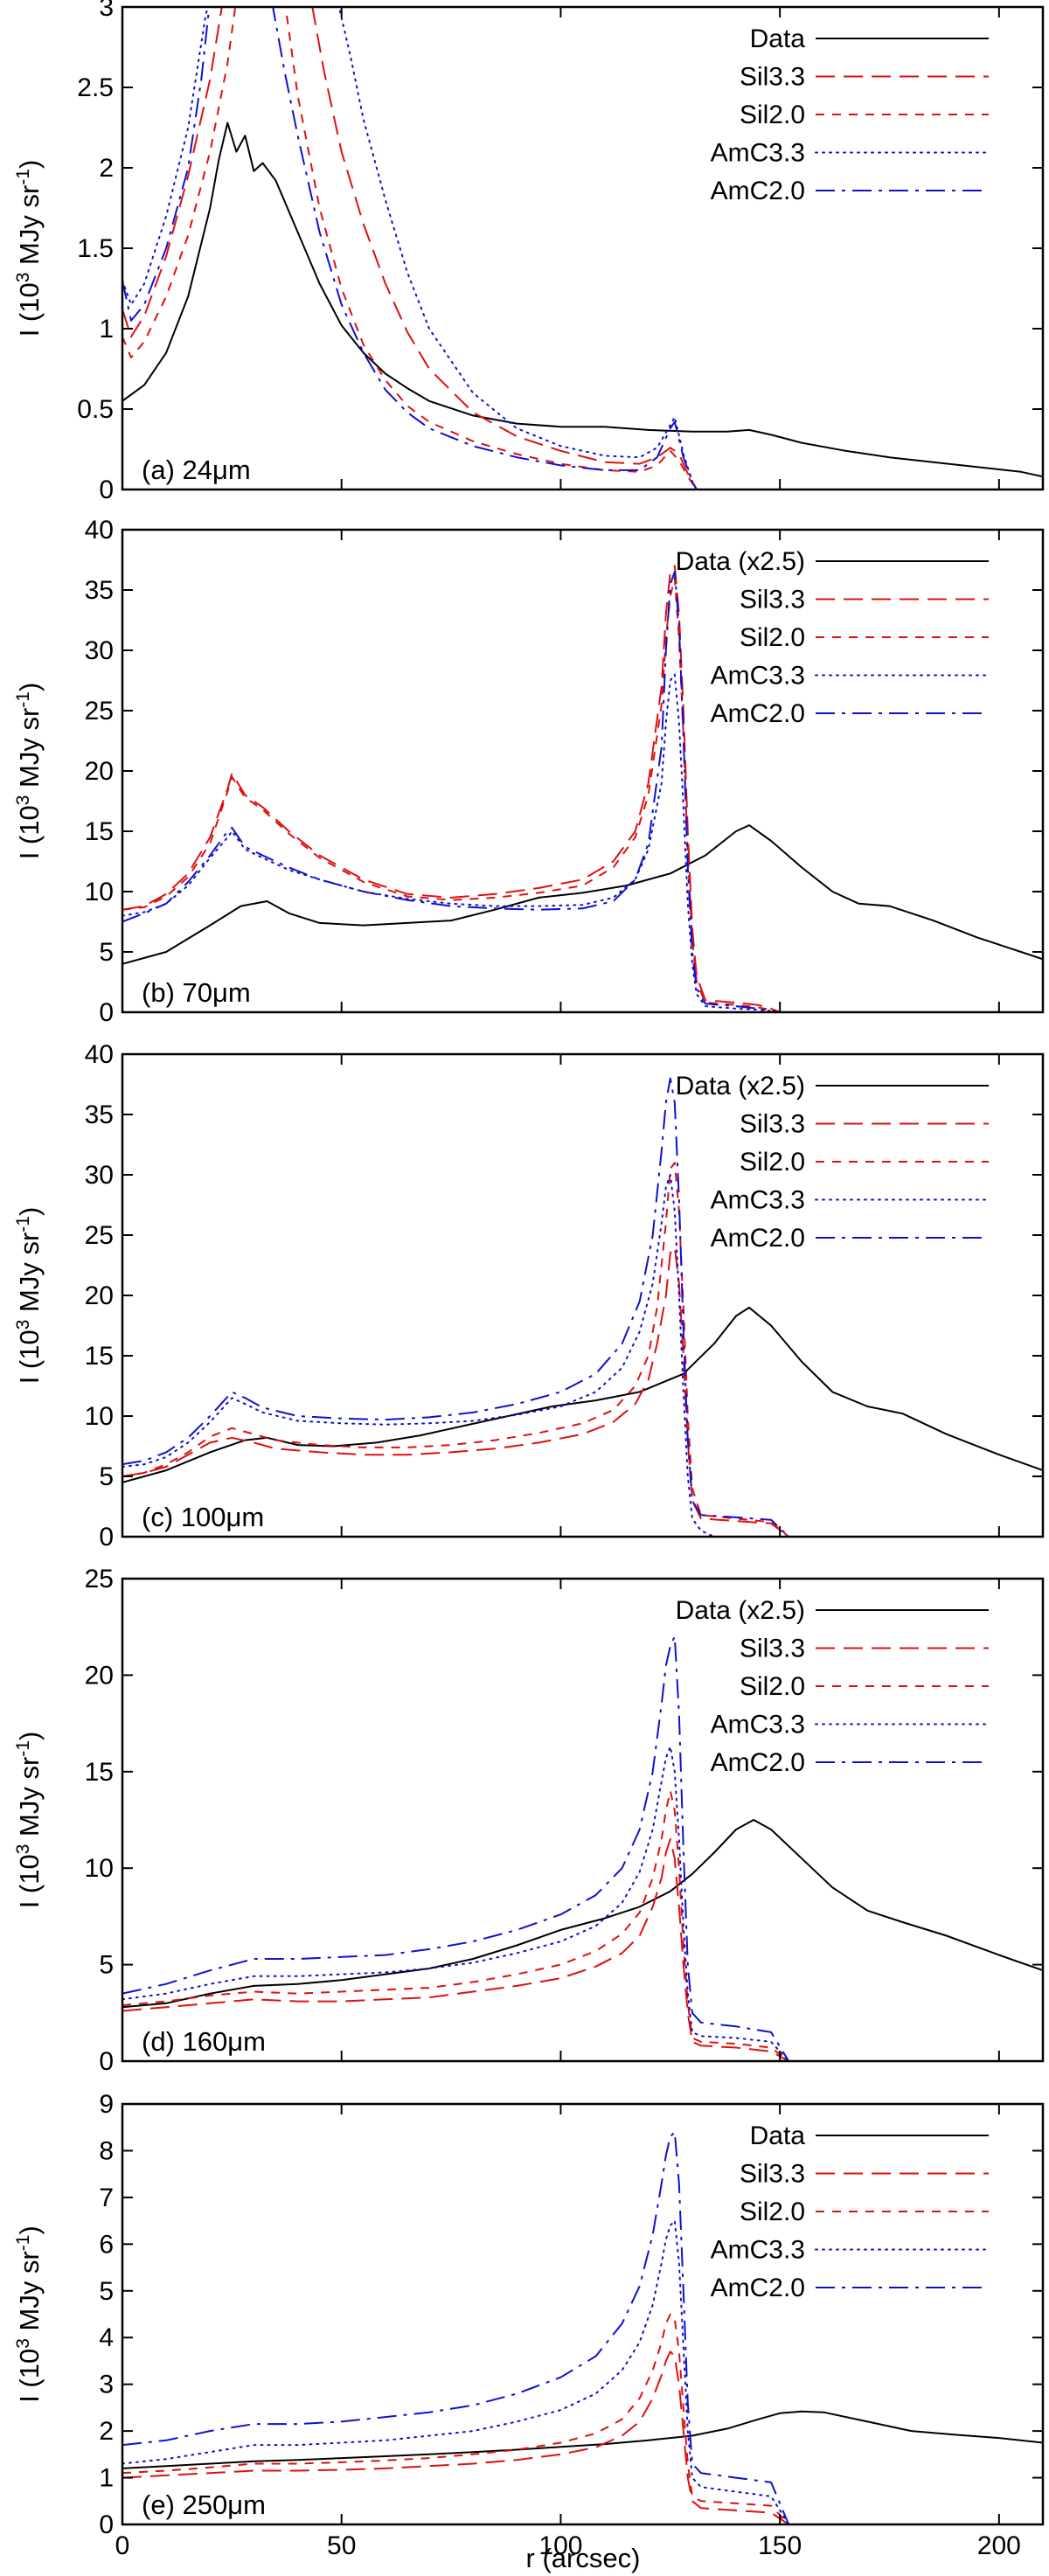 This screenshot has width=1049, height=2576. I want to click on y-tick-label: 2.5, so click(95, 87).